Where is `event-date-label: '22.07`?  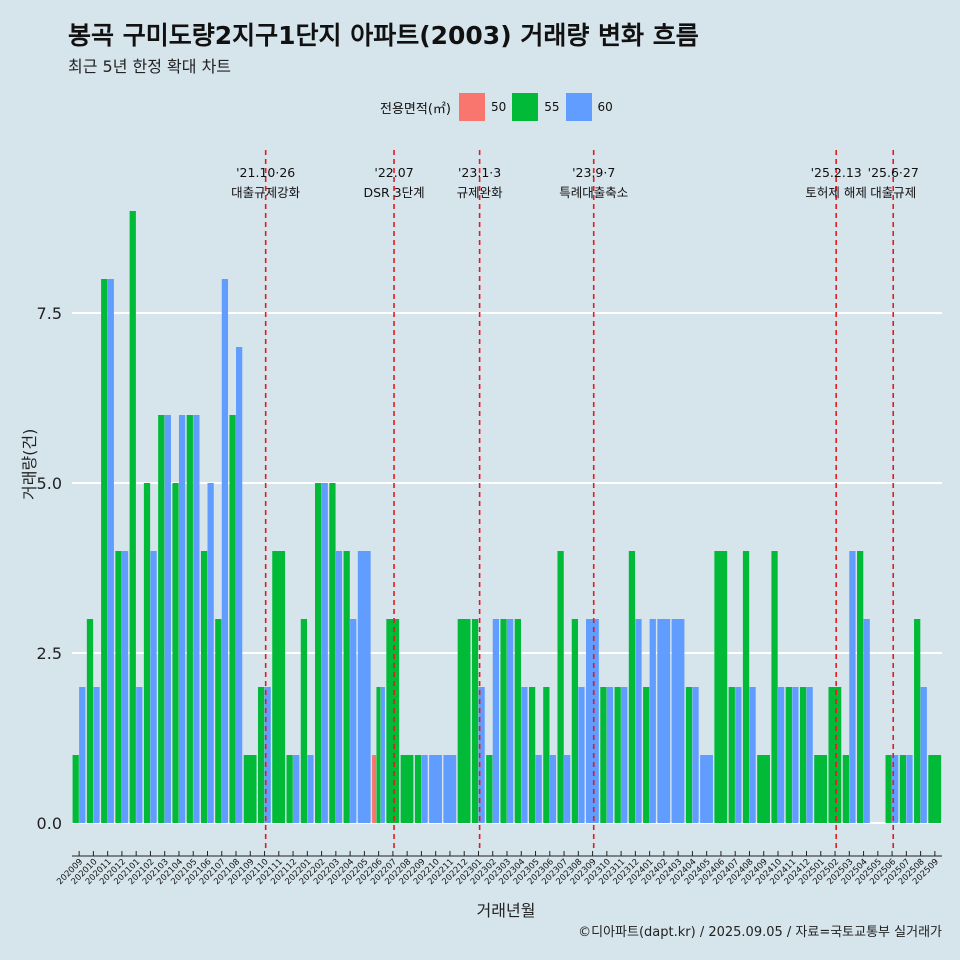
event-date-label: '22.07 is located at coordinates (393, 172).